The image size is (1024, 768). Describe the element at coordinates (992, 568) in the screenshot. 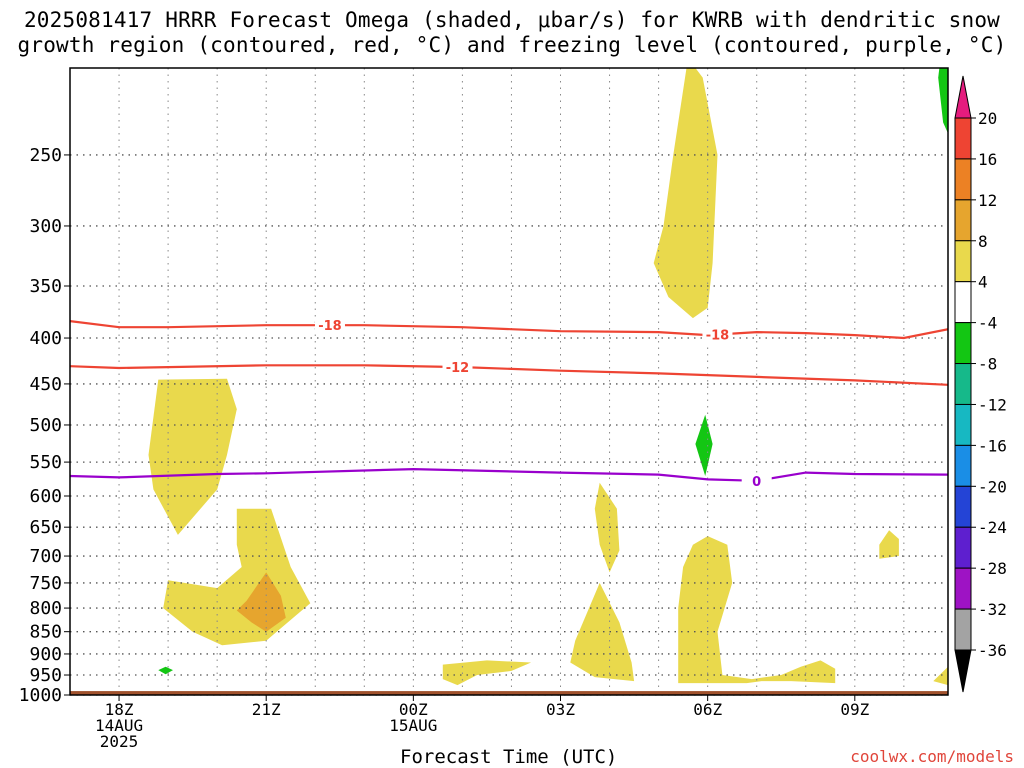

I see `colorbar-label-11: -28` at that location.